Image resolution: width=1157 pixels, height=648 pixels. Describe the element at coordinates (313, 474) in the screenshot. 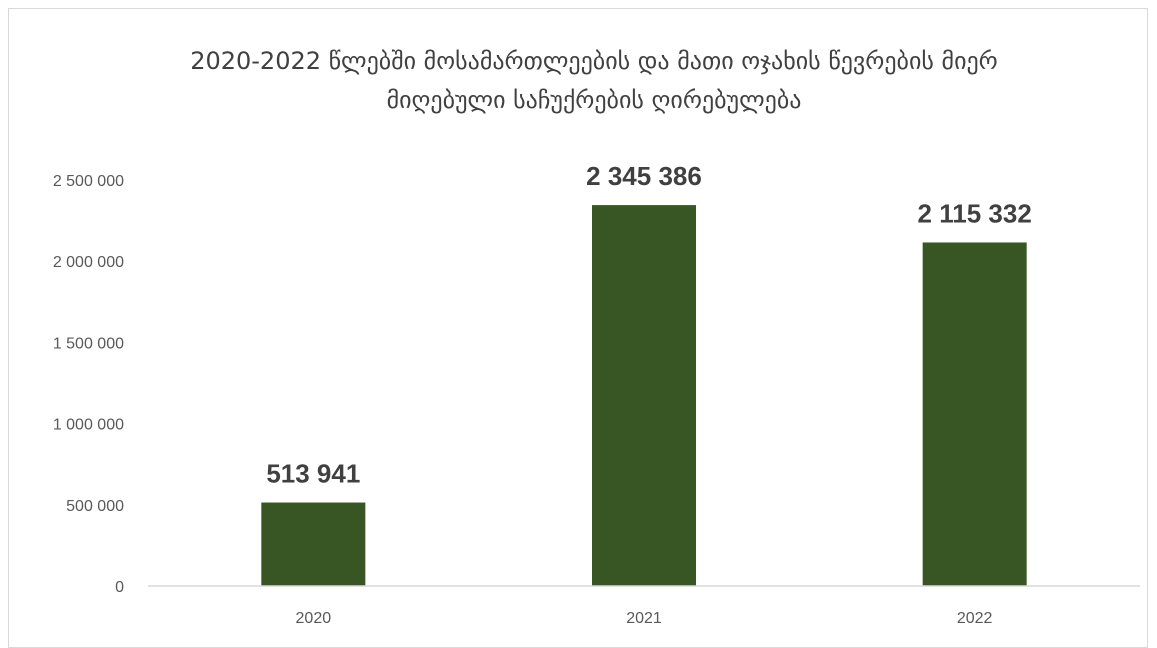

I see `data-label-2020: 513 941` at that location.